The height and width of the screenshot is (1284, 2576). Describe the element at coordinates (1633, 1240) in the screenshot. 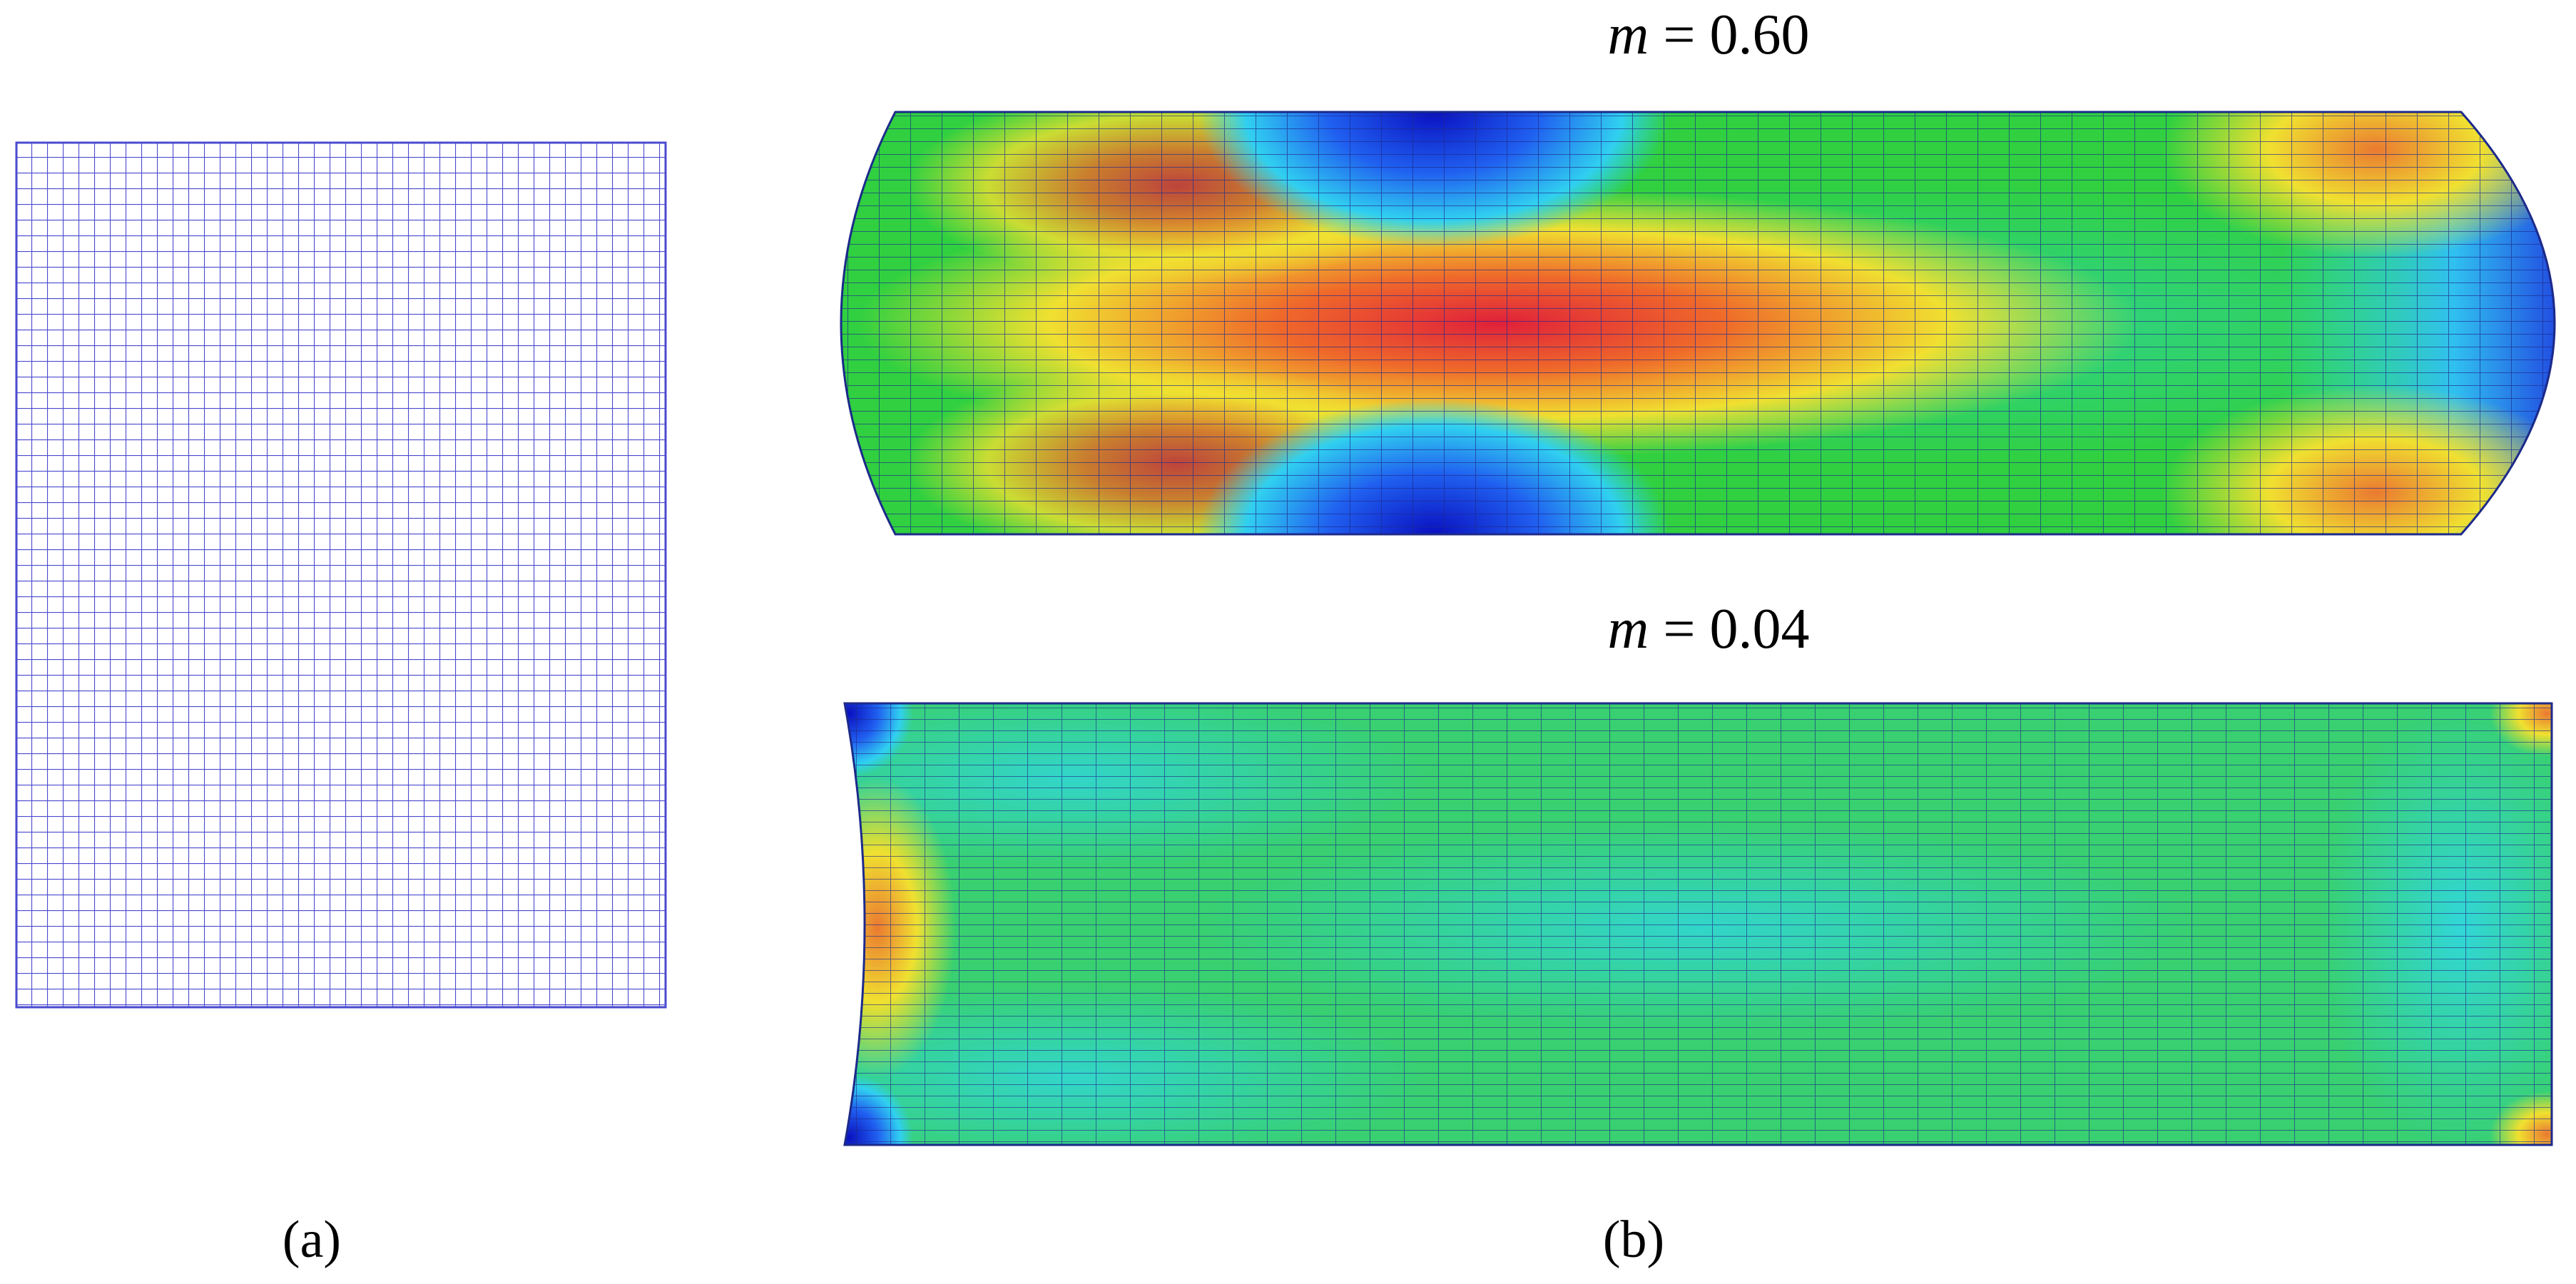

I see `caption-b: (b)` at that location.